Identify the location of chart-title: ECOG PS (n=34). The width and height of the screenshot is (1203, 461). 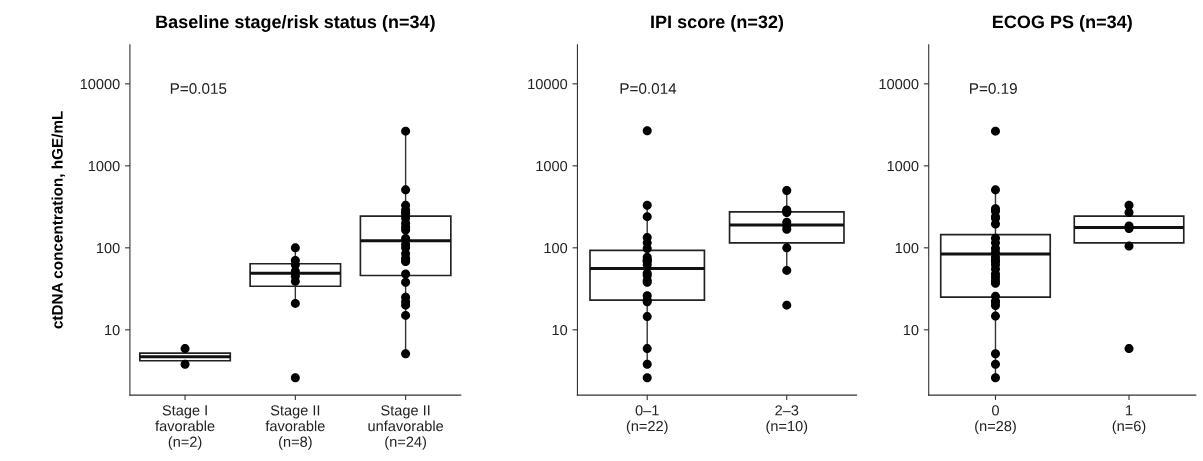
(1062, 23).